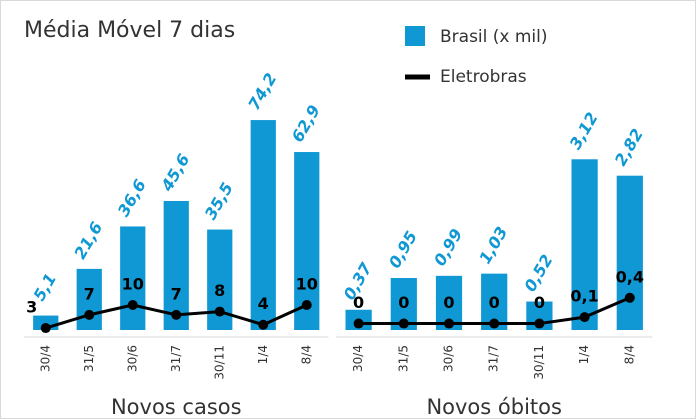  I want to click on chart-title: Média Móvel 7 dias, so click(129, 30).